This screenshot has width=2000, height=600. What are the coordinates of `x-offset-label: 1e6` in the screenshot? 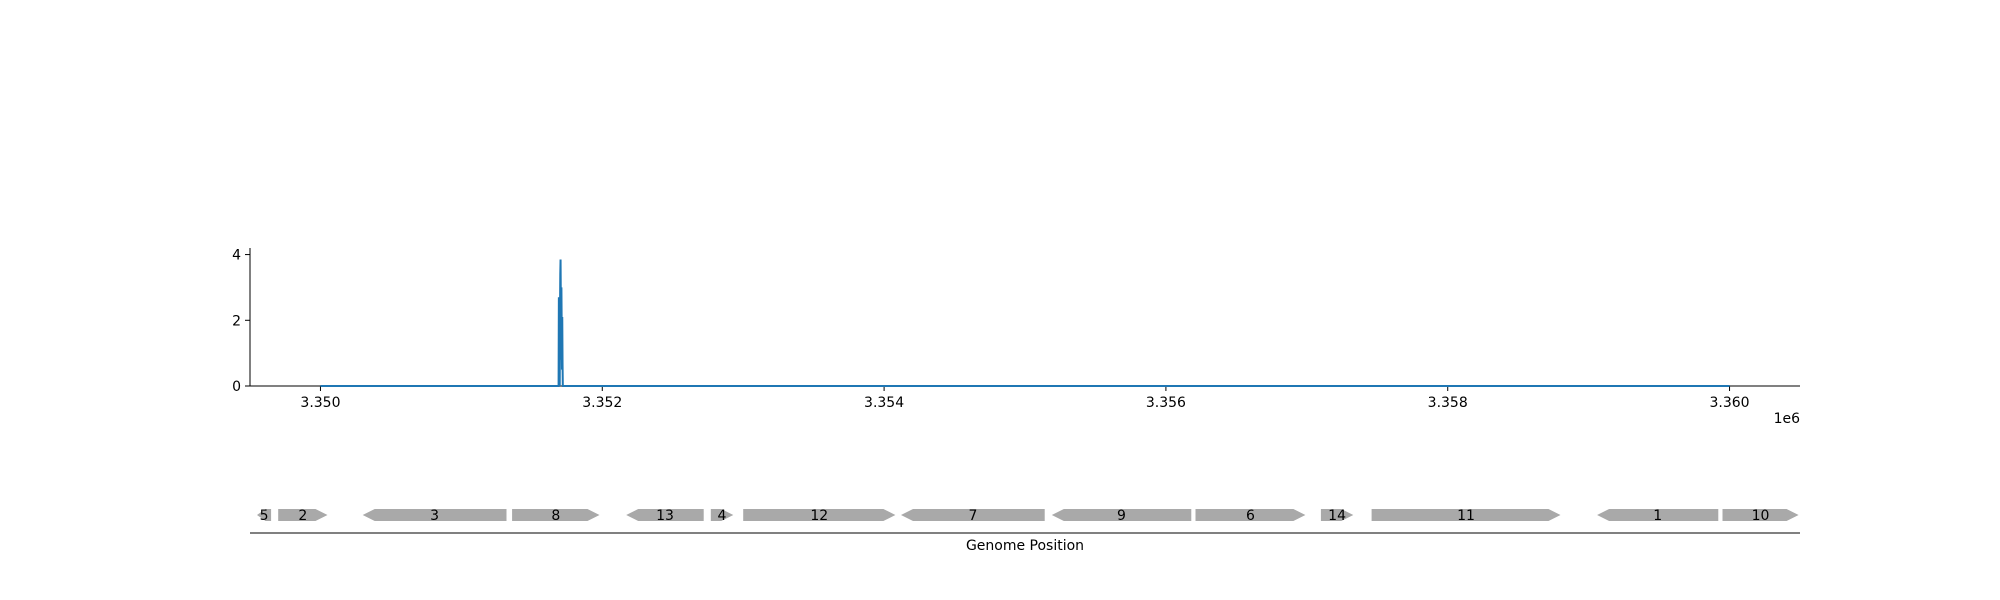 It's located at (1787, 419).